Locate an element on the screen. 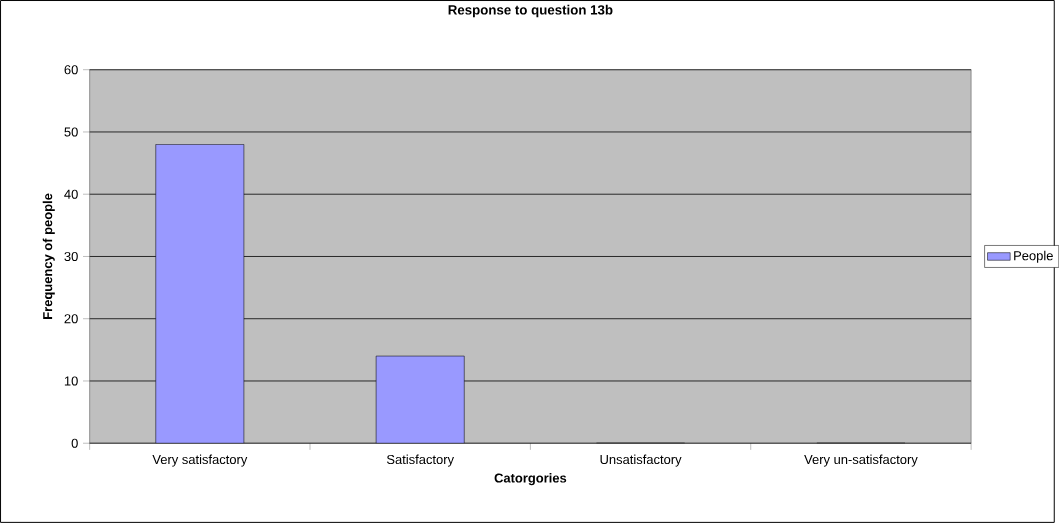  x-tick-label: Very un-satisfactory is located at coordinates (861, 460).